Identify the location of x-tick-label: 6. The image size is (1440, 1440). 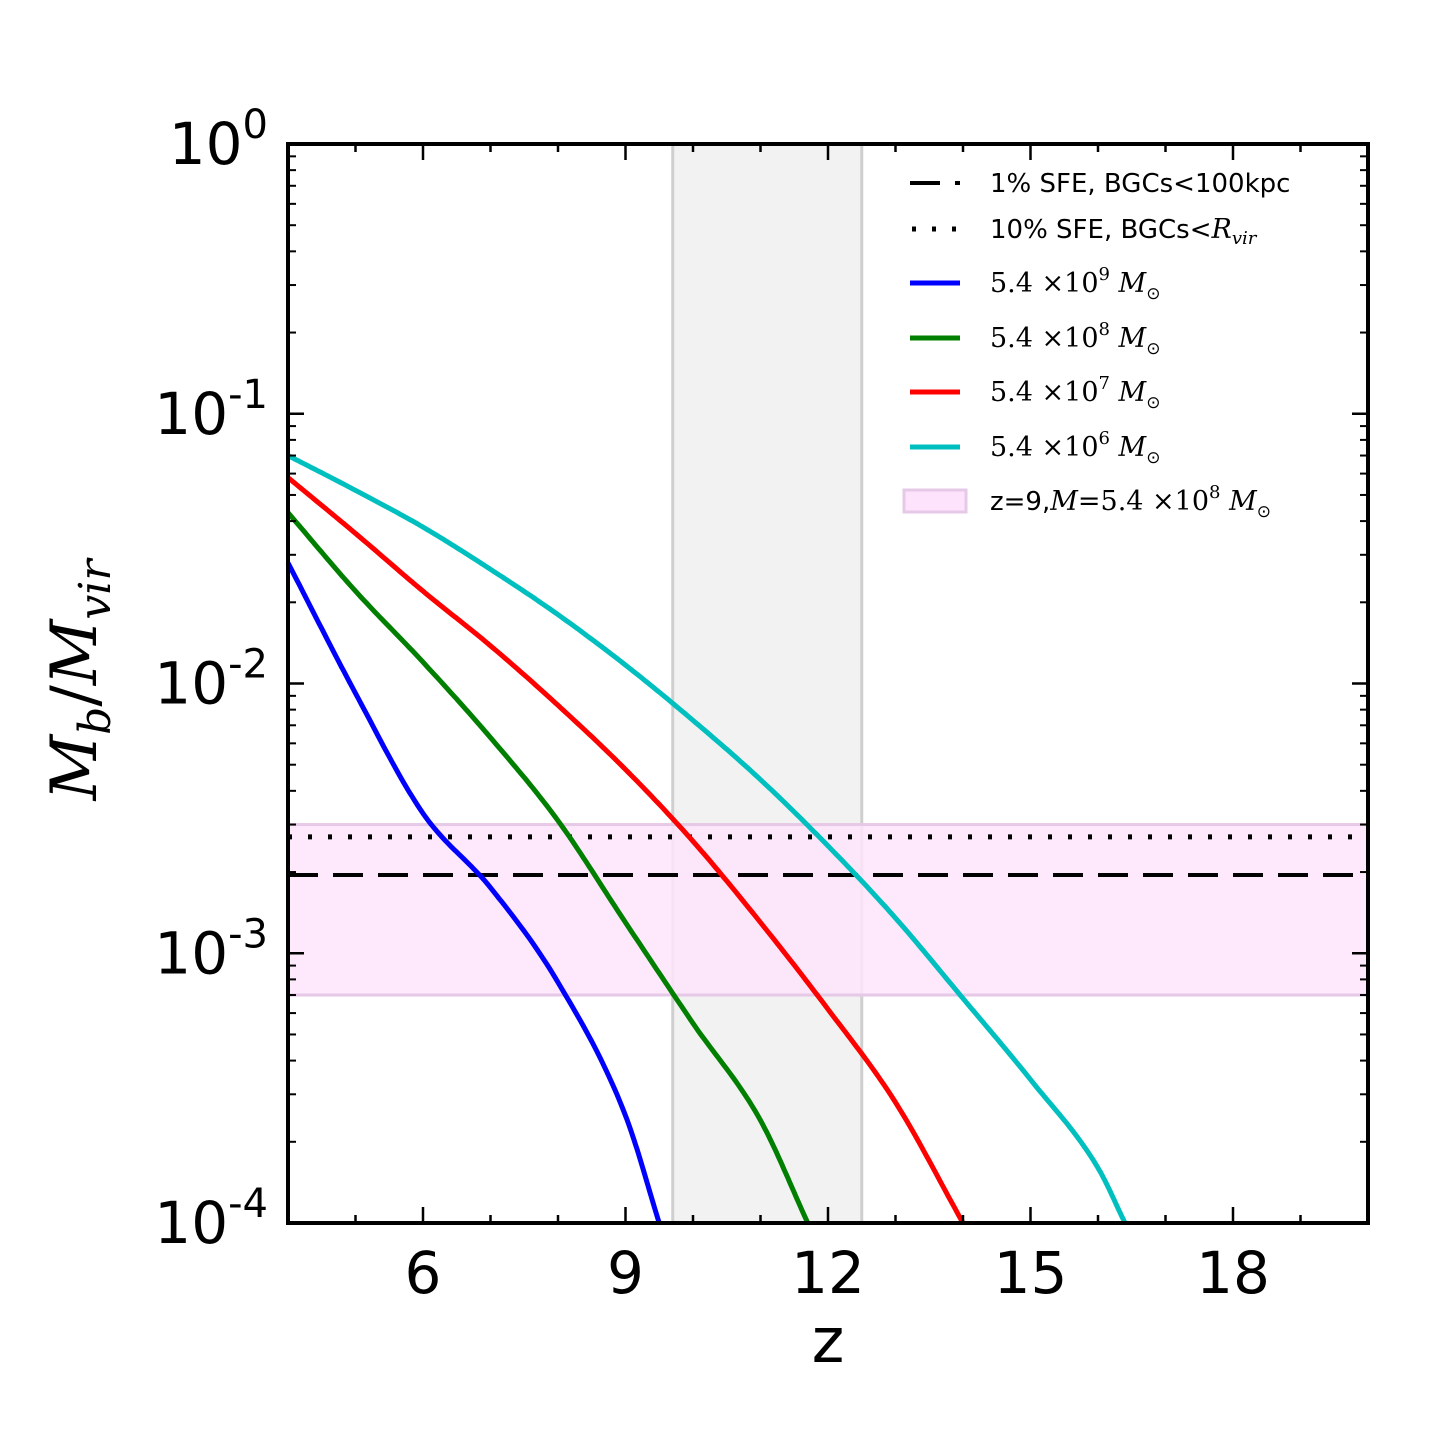
(423, 1273).